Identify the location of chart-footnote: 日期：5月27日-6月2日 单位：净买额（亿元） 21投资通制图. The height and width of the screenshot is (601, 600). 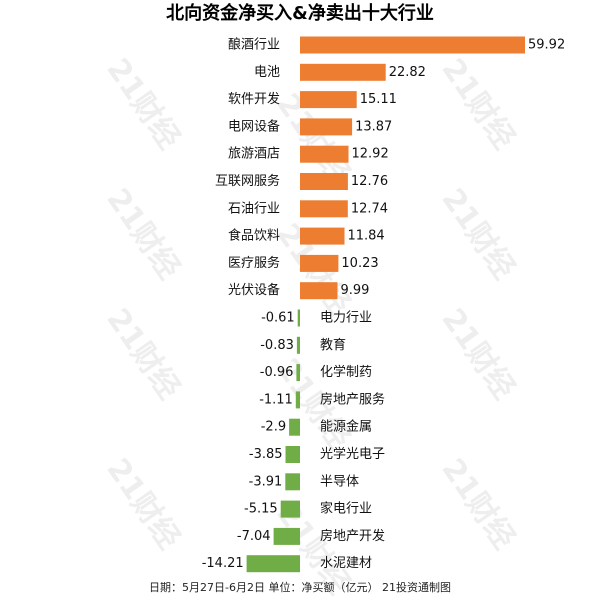
(300, 587).